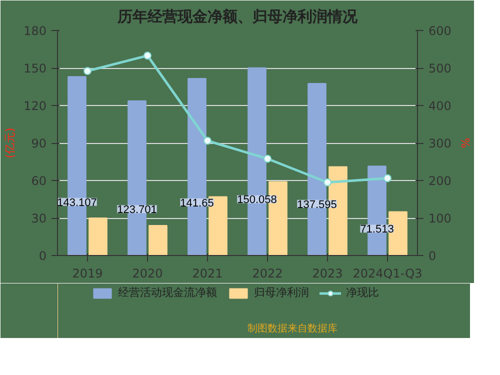 This screenshot has width=500, height=375. Describe the element at coordinates (10, 143) in the screenshot. I see `y-axis-title: (亿元)` at that location.